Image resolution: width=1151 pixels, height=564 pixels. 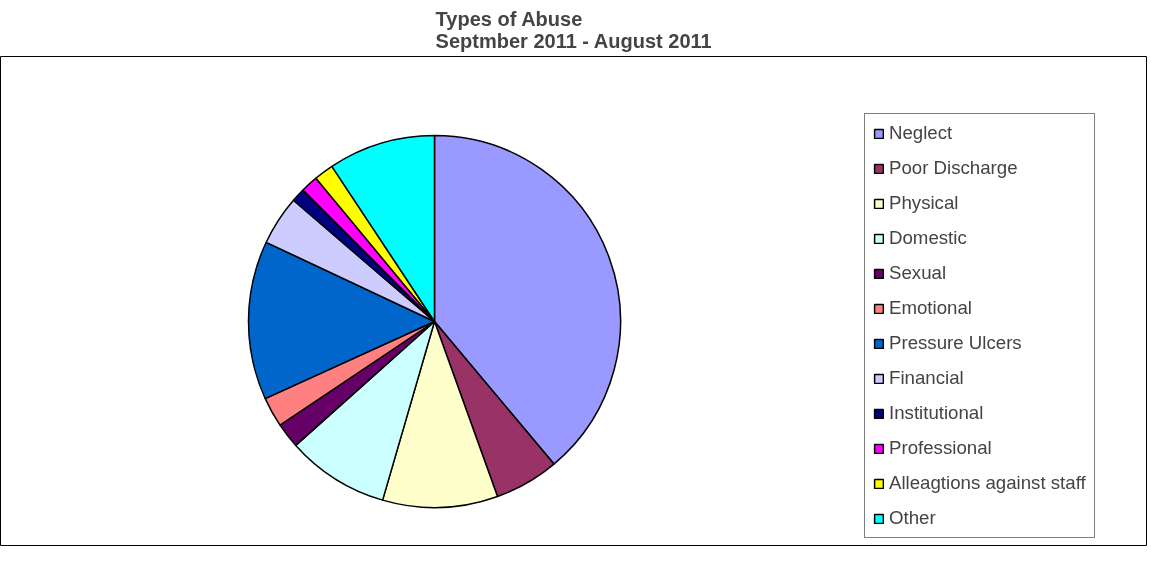 What do you see at coordinates (928, 238) in the screenshot?
I see `legend-label: Domestic` at bounding box center [928, 238].